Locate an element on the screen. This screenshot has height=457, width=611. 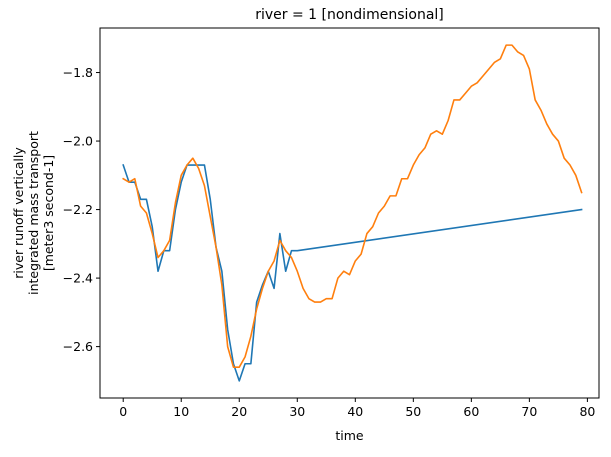
y-tick-label-3: −2.0 is located at coordinates (78, 141).